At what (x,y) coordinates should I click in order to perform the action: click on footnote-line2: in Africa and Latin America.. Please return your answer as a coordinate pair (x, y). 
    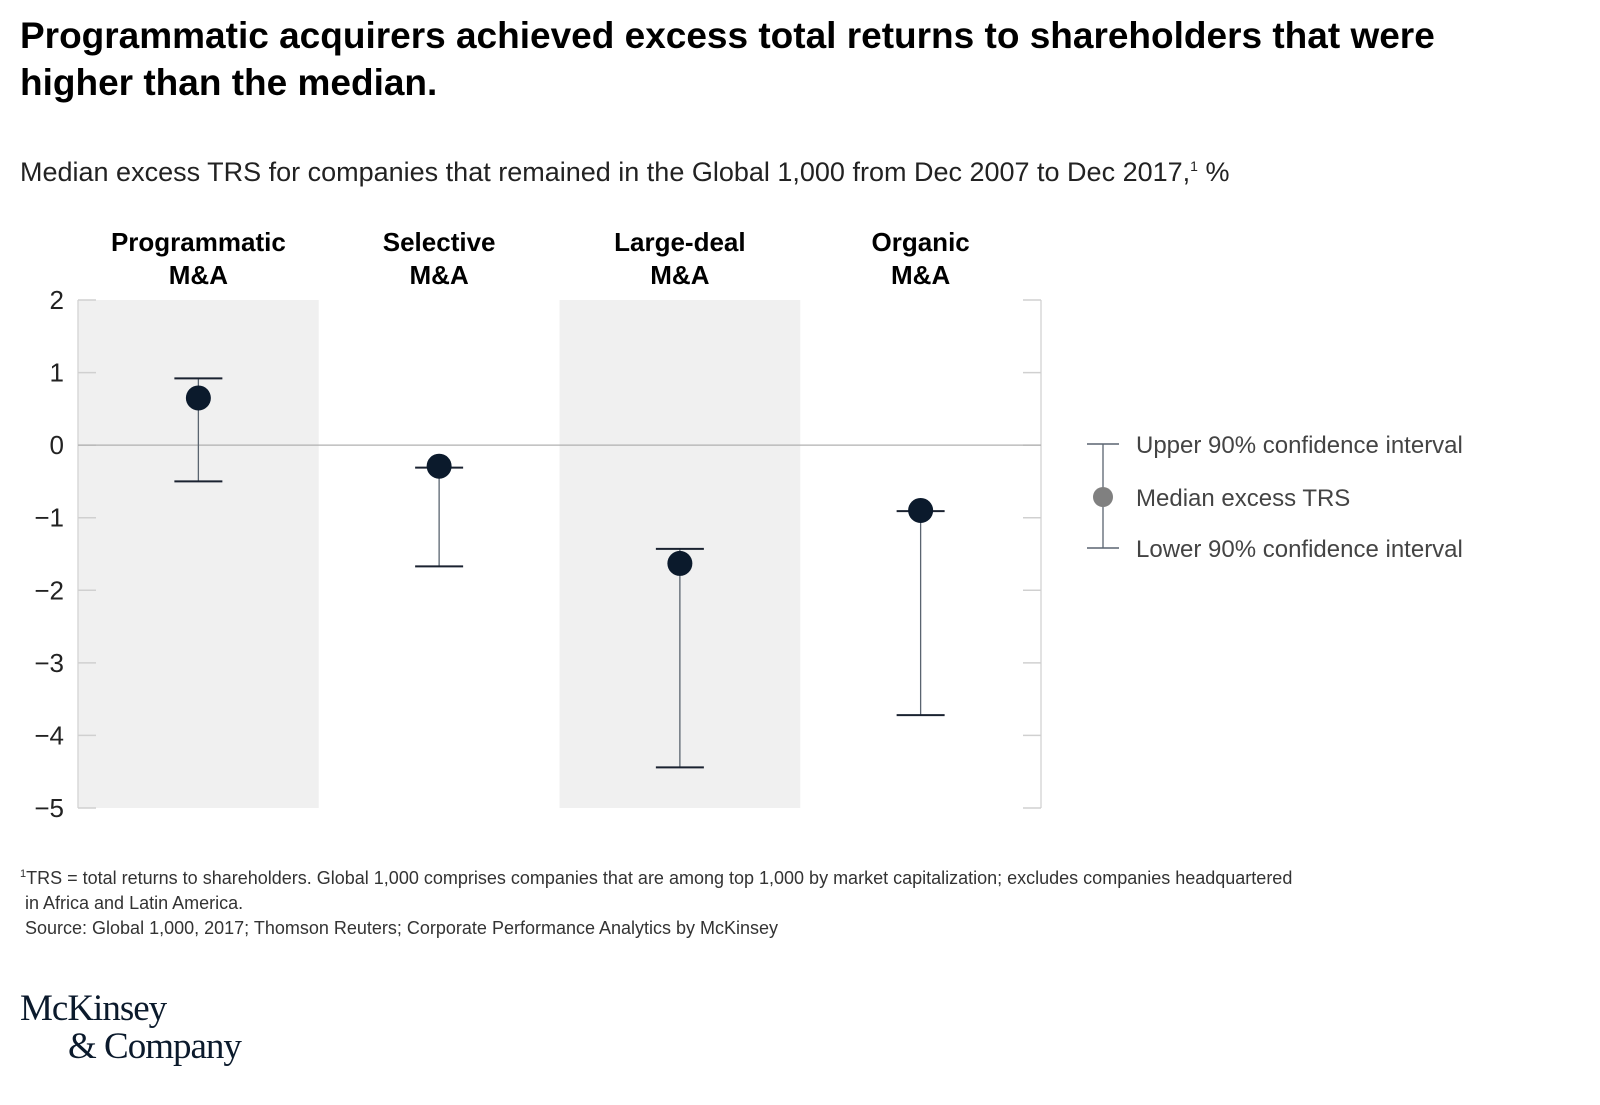
    Looking at the image, I should click on (132, 903).